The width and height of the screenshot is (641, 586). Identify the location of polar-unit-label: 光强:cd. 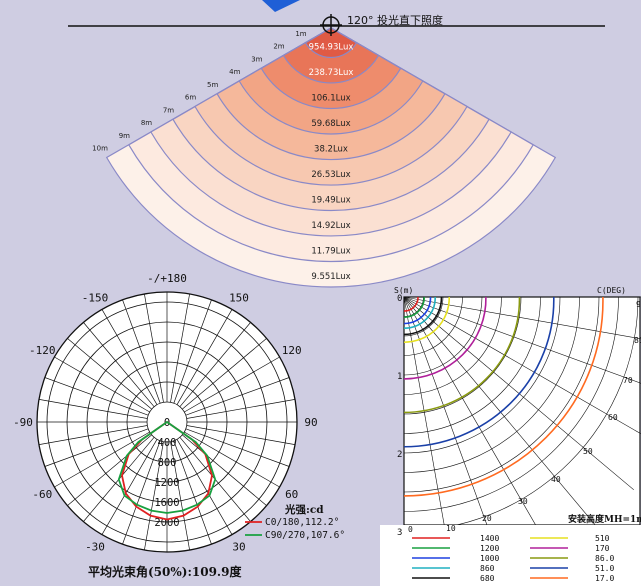
(304, 509).